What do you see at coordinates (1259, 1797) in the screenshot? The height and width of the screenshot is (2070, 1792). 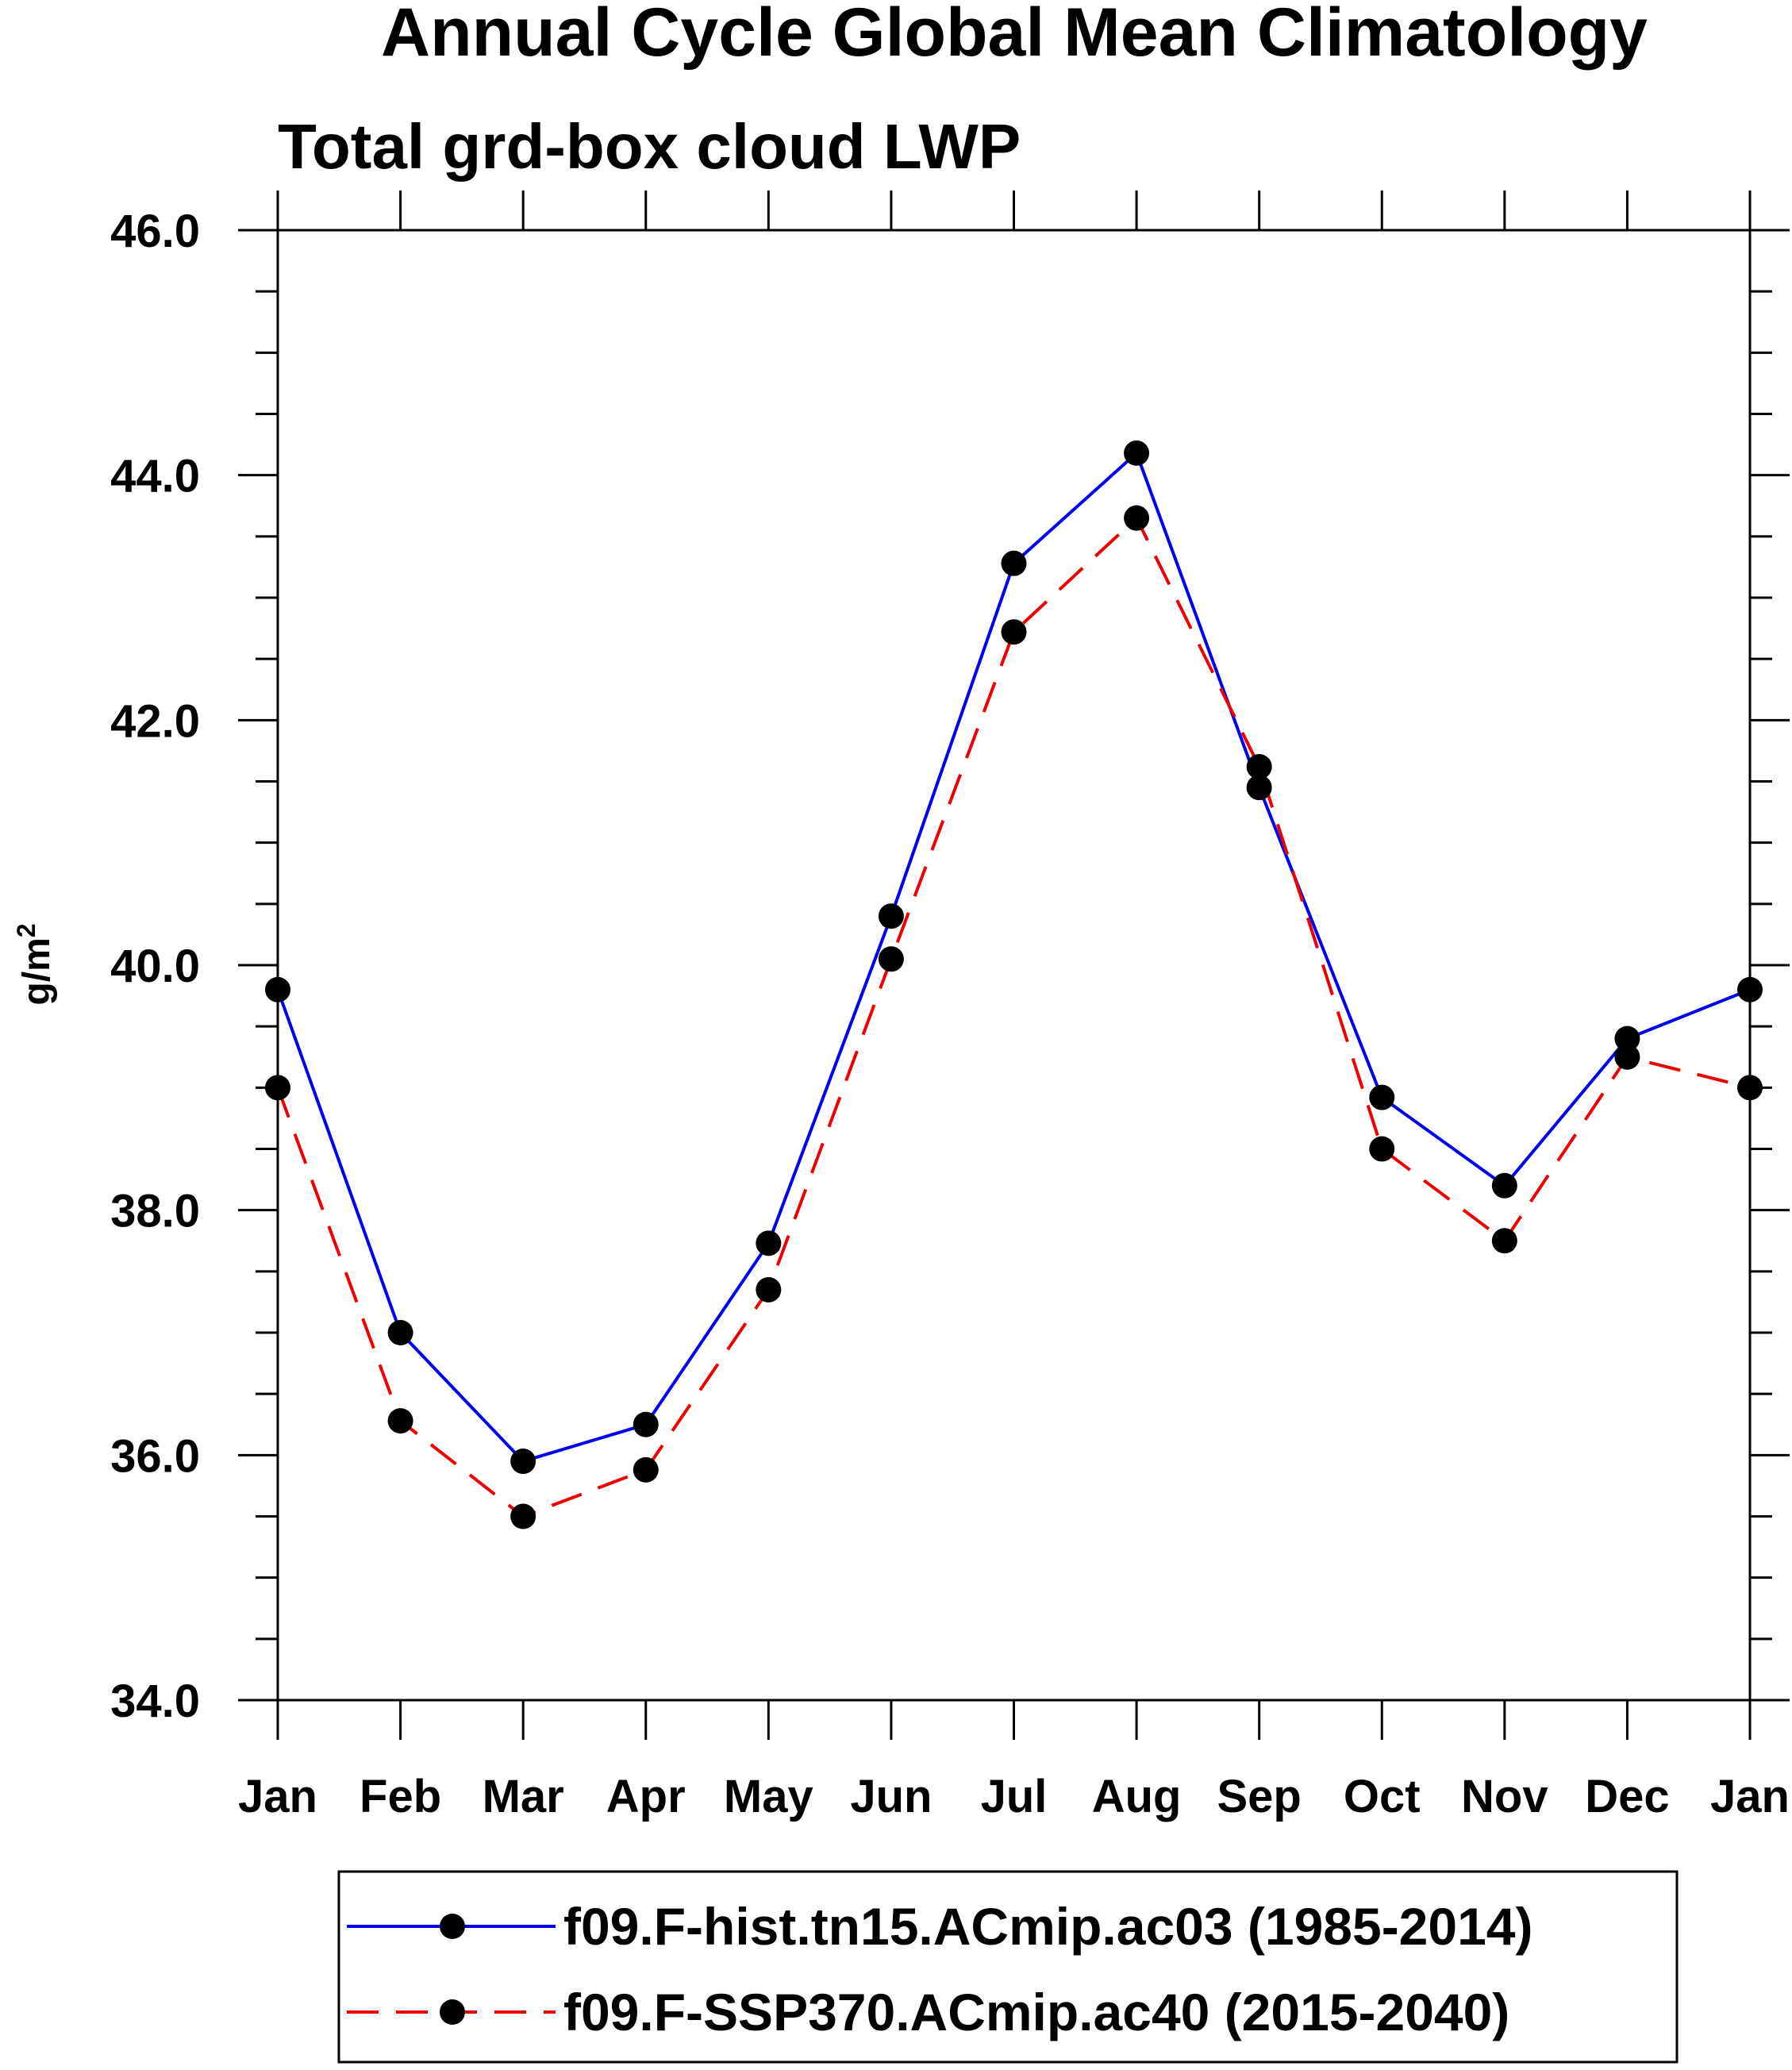 I see `x-tick-label: Sep` at bounding box center [1259, 1797].